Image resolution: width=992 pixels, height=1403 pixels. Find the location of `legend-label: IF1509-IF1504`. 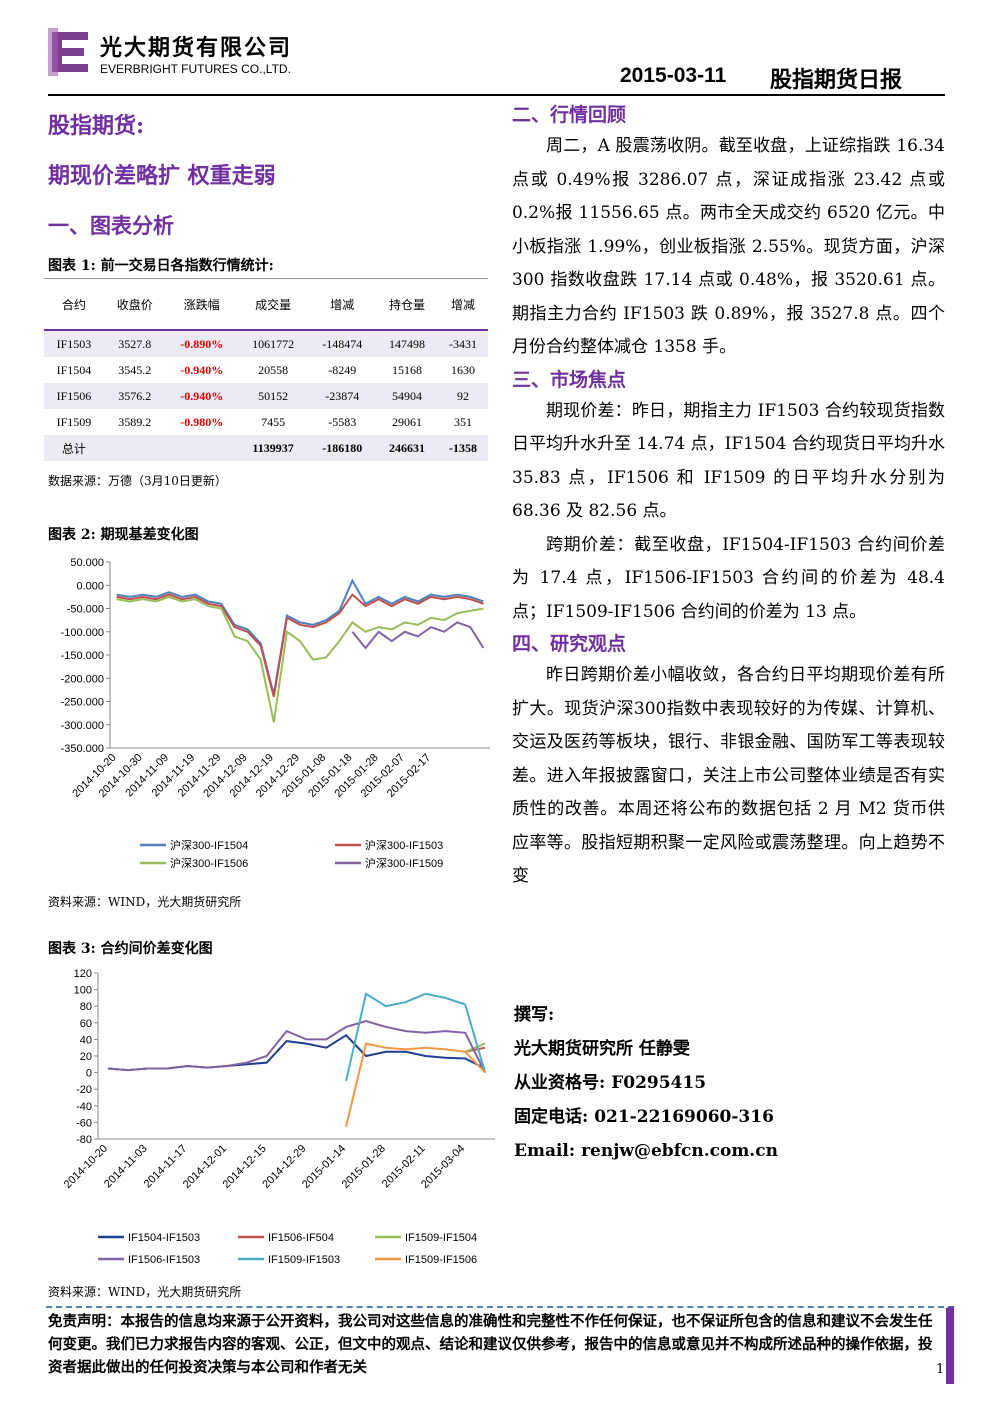

legend-label: IF1509-IF1504 is located at coordinates (441, 1238).